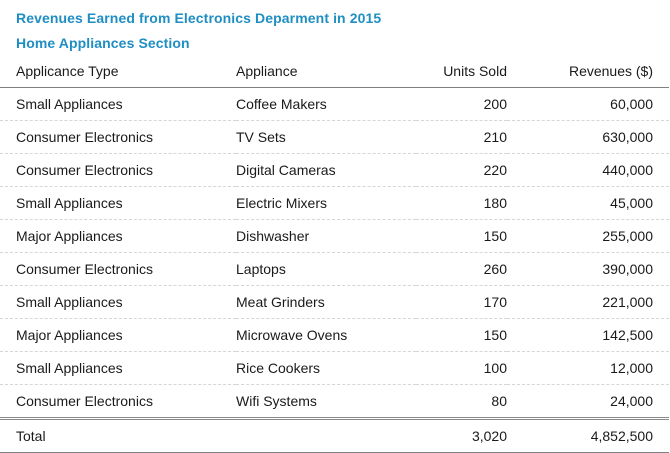  I want to click on cell-appliance: Wifi Systems, so click(326, 402).